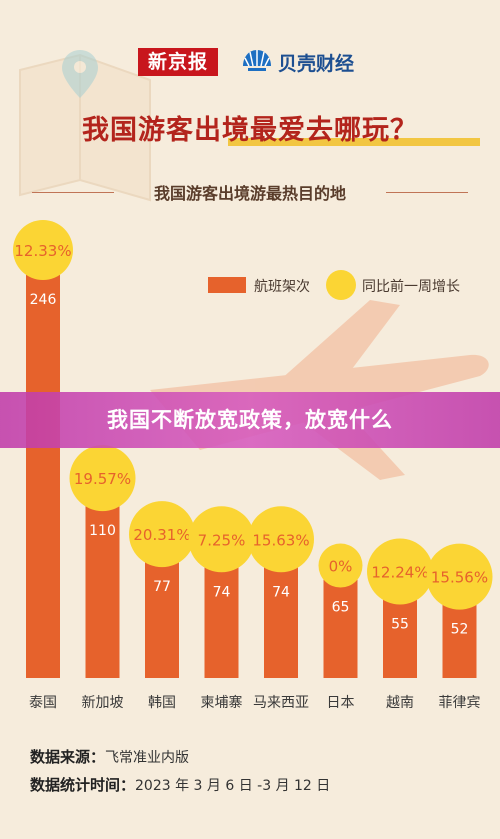 The width and height of the screenshot is (500, 839). I want to click on category-label-6: 越南, so click(400, 703).